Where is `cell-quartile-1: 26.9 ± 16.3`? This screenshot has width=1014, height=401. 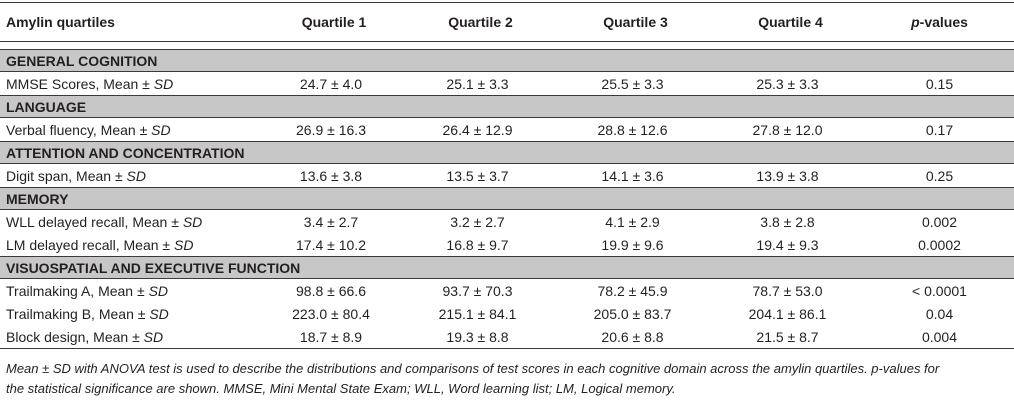
cell-quartile-1: 26.9 ± 16.3 is located at coordinates (331, 129).